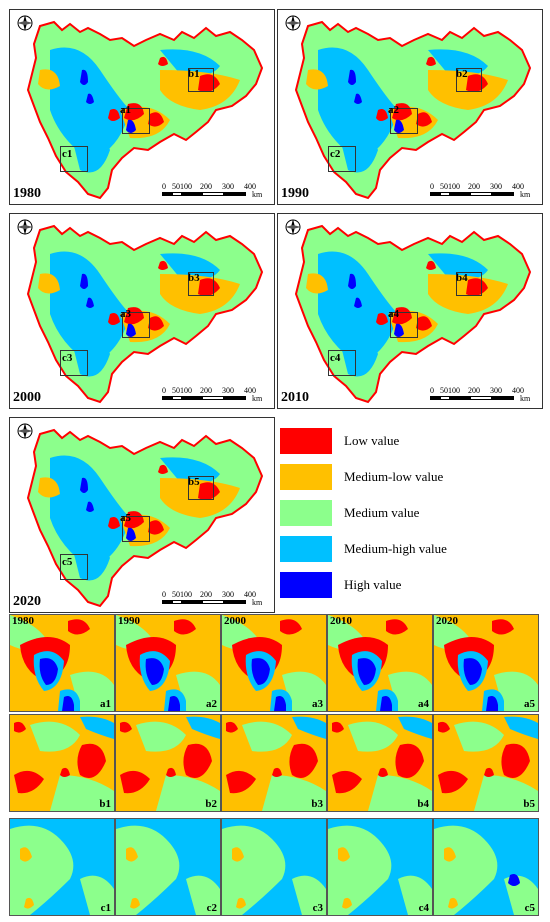  Describe the element at coordinates (295, 193) in the screenshot. I see `map-year-label: 1990` at that location.